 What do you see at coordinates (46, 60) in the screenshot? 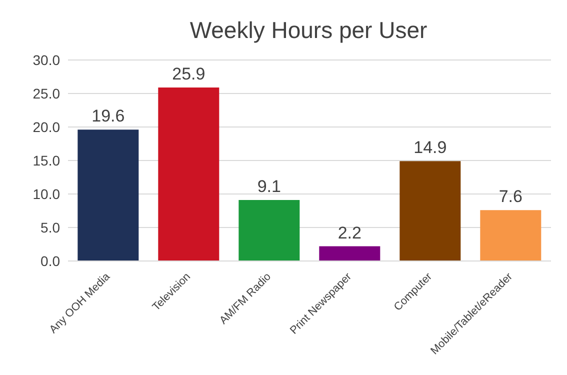
I see `y-tick-label: 30.0` at bounding box center [46, 60].